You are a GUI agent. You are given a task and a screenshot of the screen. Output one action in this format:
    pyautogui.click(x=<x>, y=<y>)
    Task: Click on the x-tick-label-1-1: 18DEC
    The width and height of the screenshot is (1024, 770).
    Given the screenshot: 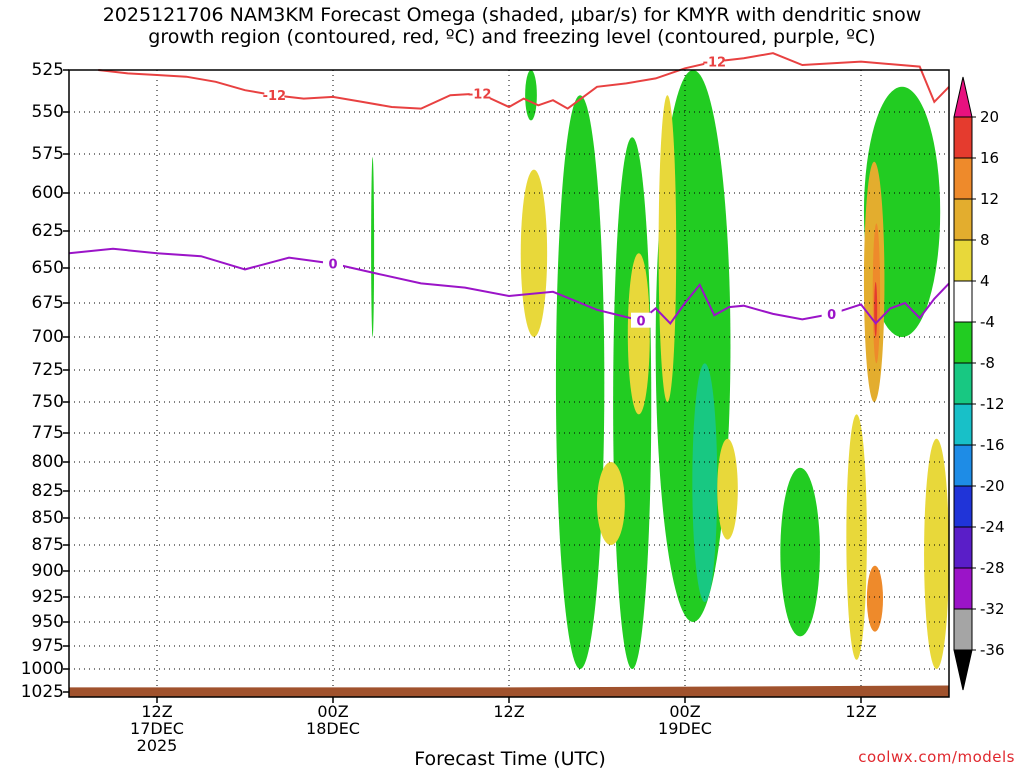 What is the action you would take?
    pyautogui.click(x=333, y=728)
    